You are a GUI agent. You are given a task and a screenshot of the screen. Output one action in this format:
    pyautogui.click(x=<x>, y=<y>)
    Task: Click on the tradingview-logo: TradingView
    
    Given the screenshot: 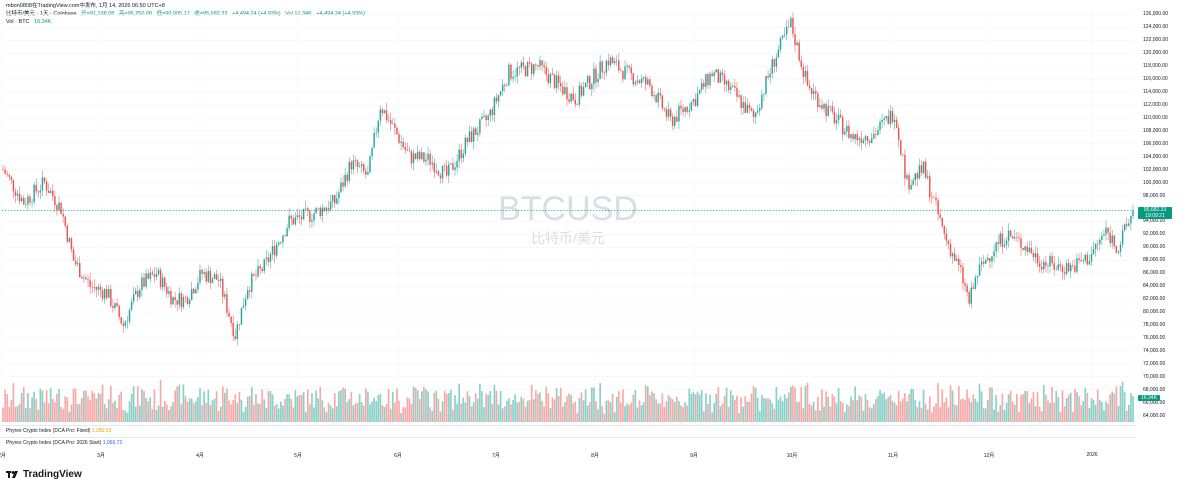 What is the action you would take?
    pyautogui.click(x=44, y=474)
    